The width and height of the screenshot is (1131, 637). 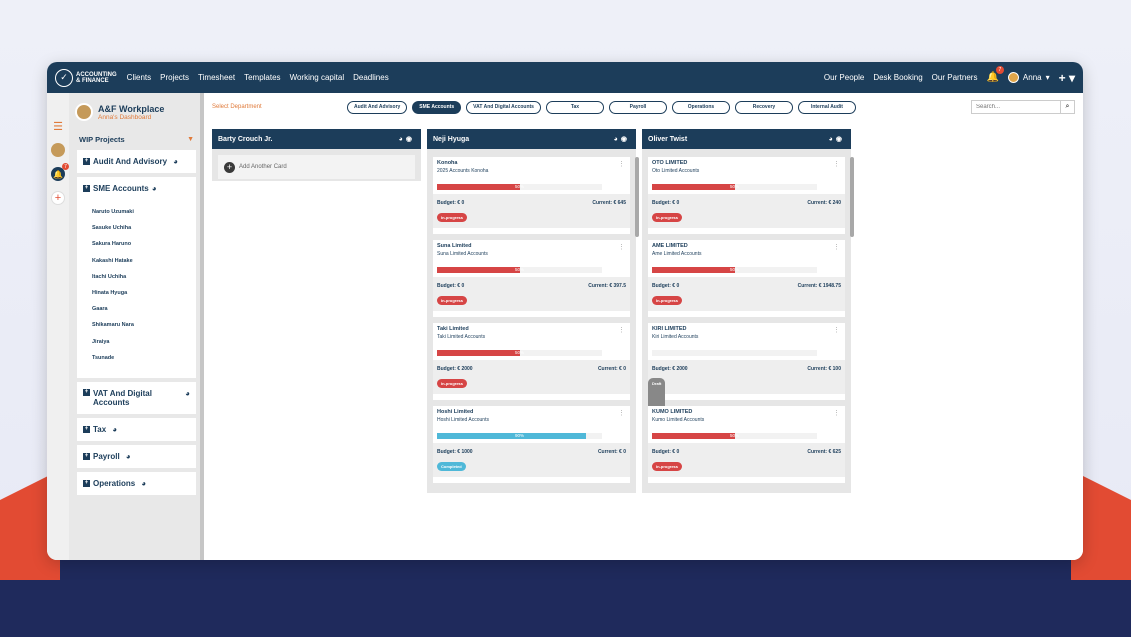 I want to click on list-item: Kakashi Hatake, so click(x=112, y=260).